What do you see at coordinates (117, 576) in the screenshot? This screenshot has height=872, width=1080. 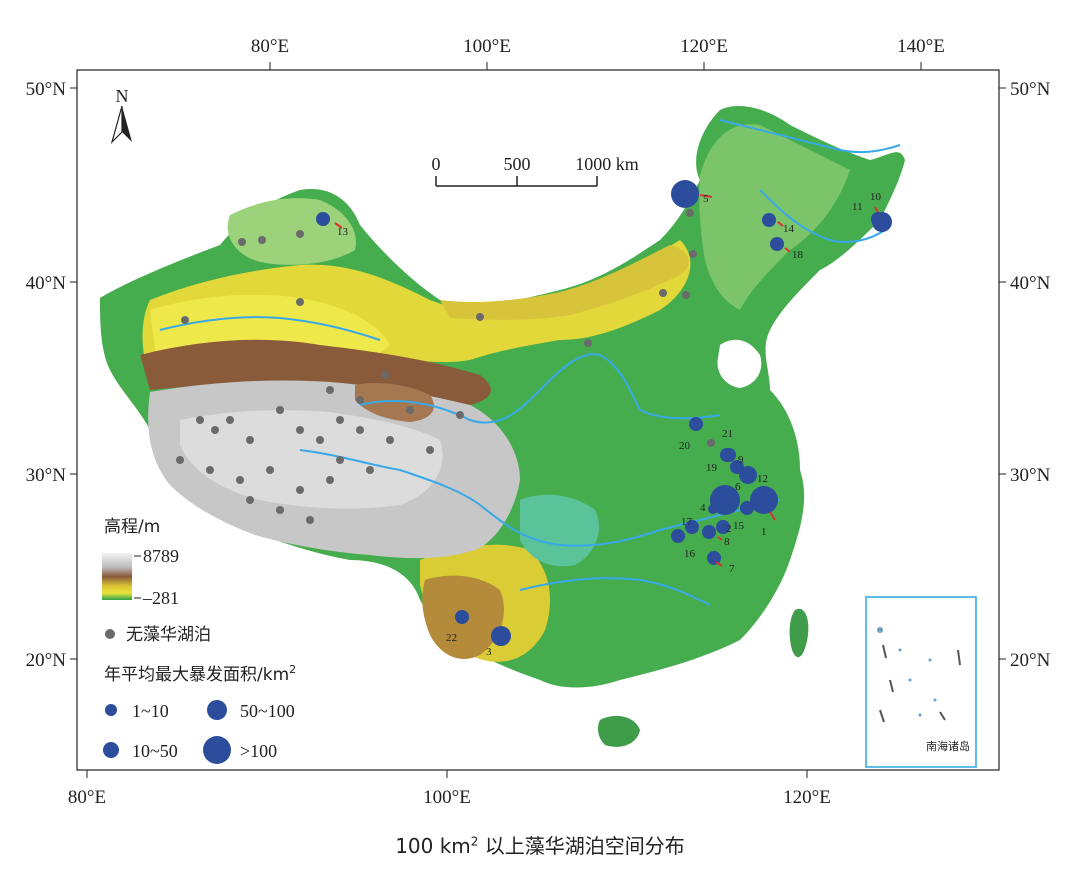 I see `elevation-colorbar` at bounding box center [117, 576].